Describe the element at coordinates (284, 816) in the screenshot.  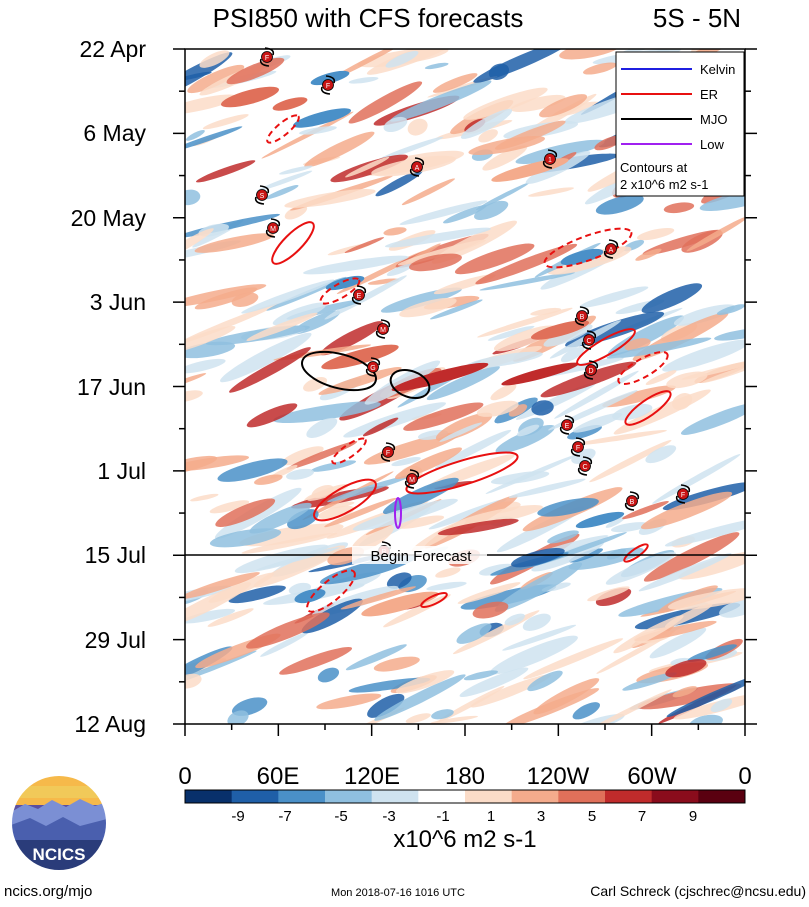
I see `colorbar-label: -7` at that location.